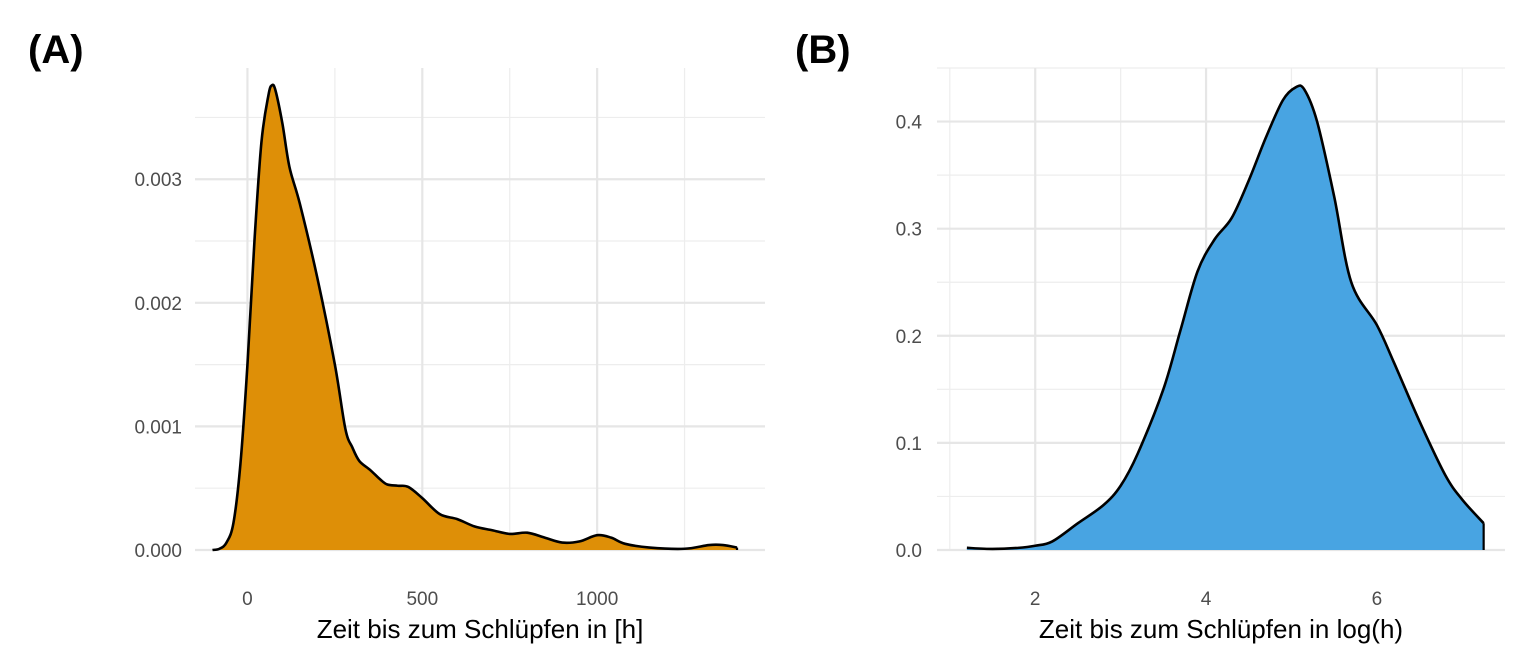 The image size is (1536, 672). What do you see at coordinates (56, 50) in the screenshot?
I see `panel-a-label: (A)` at bounding box center [56, 50].